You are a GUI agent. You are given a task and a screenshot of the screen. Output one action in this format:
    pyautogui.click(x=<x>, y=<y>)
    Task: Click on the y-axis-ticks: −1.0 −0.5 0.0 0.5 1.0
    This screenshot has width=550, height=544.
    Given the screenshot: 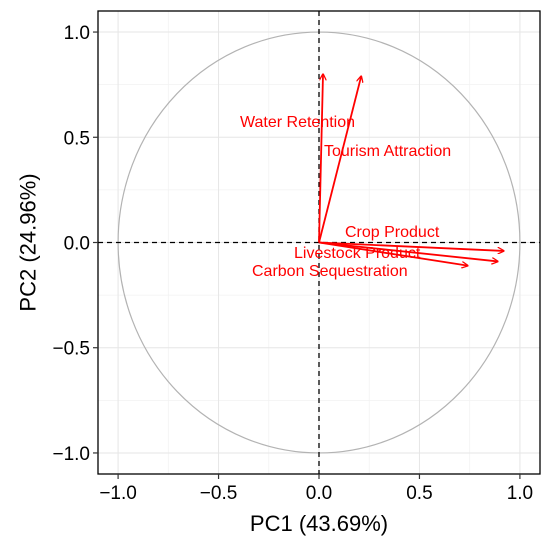 What is the action you would take?
    pyautogui.click(x=75, y=244)
    